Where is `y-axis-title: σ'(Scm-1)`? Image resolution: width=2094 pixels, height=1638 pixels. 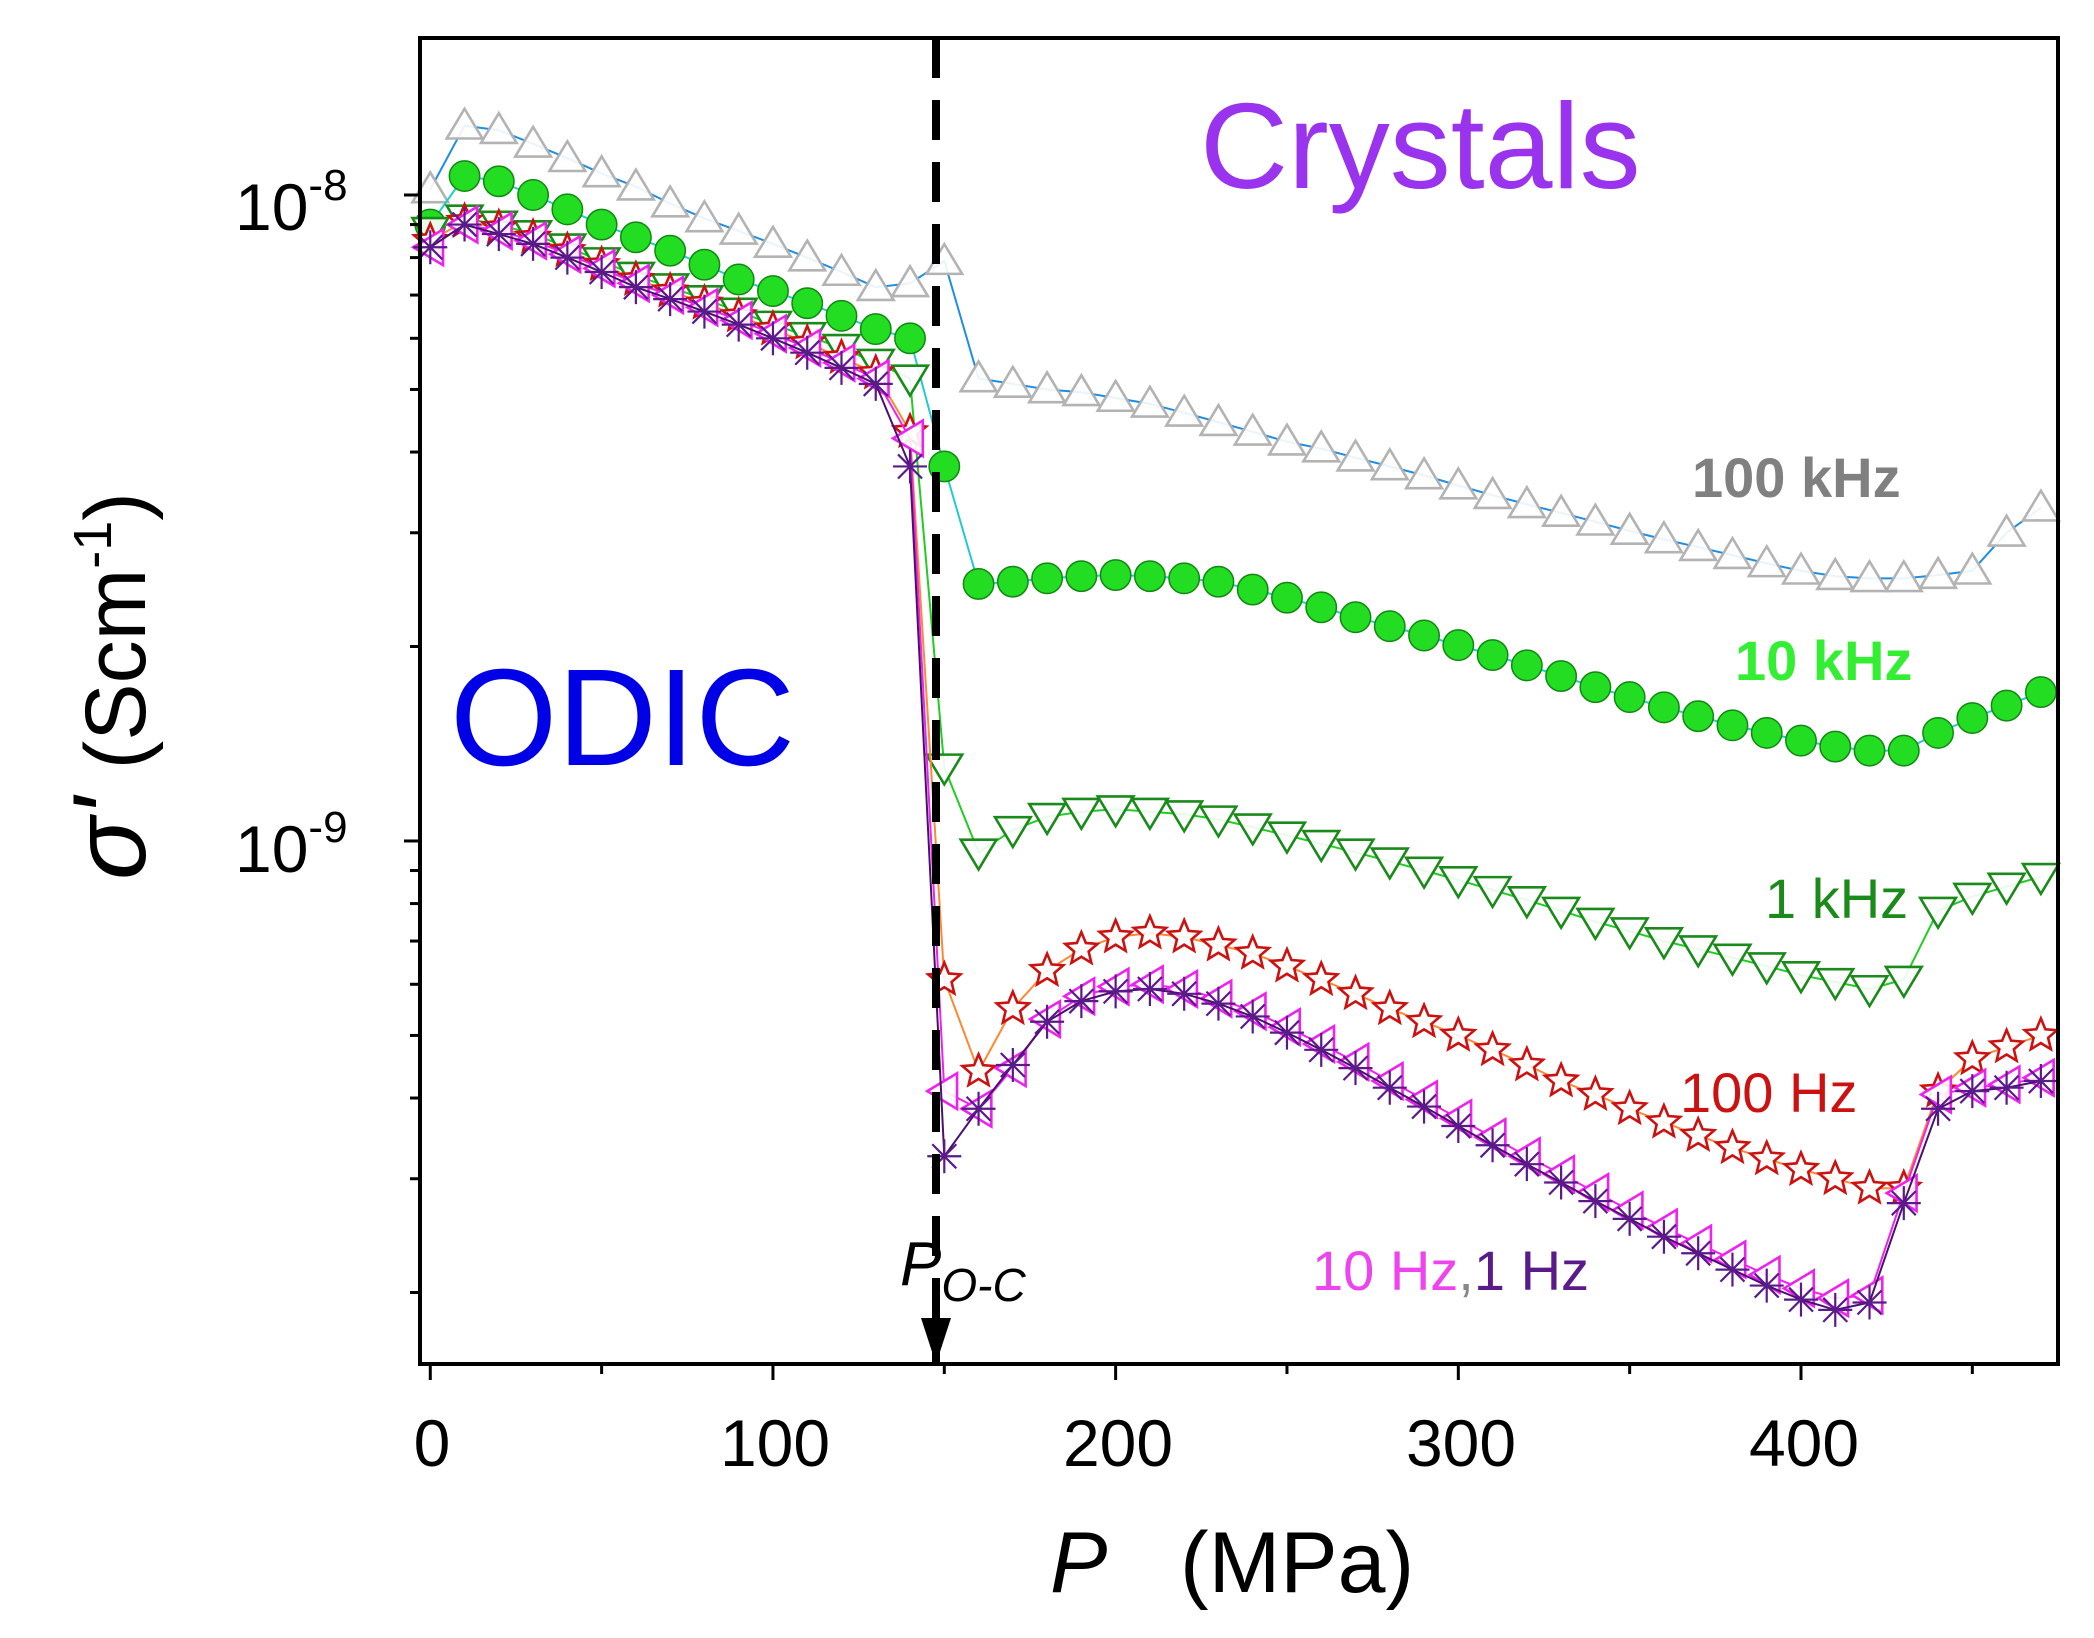 y-axis-title: σ'(Scm-1) is located at coordinates (110, 686).